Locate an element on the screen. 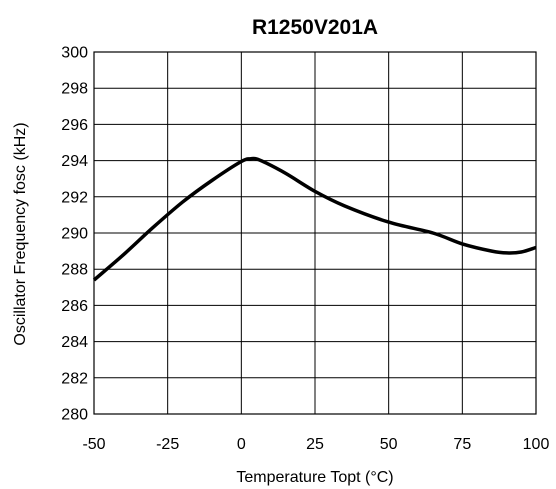 This screenshot has height=489, width=556. x-tick-label: 50 is located at coordinates (389, 444).